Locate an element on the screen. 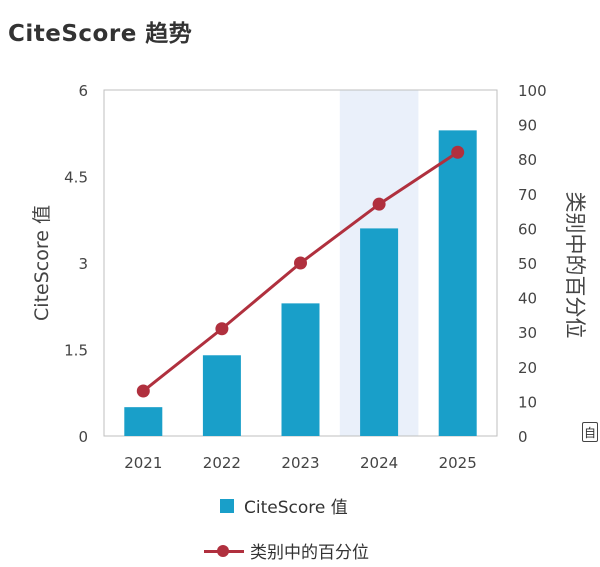  left-tick-label: 3 is located at coordinates (83, 264).